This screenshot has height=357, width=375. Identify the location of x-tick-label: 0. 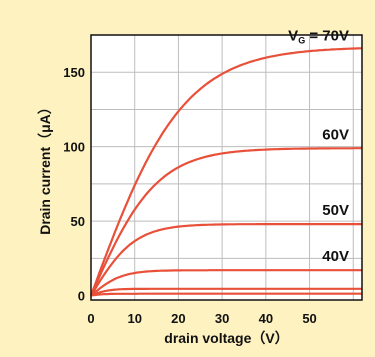
(90, 318).